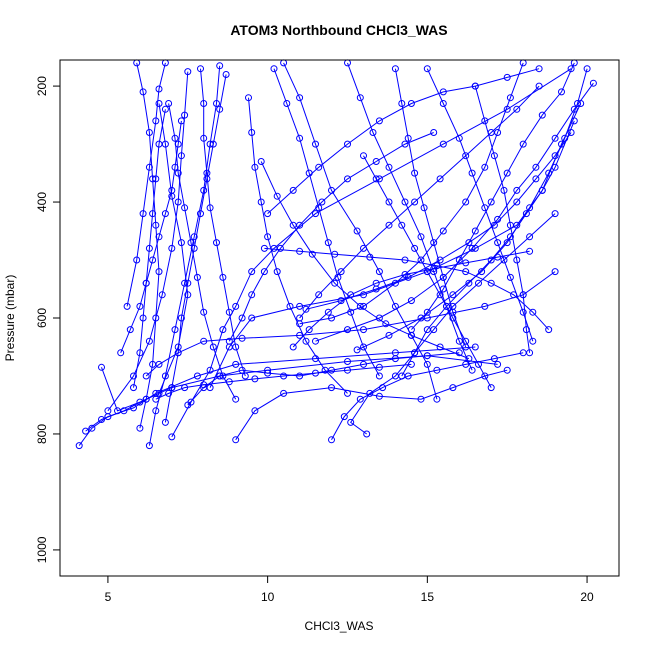 Image resolution: width=650 pixels, height=650 pixels. I want to click on y-tick-label: 200, so click(42, 86).